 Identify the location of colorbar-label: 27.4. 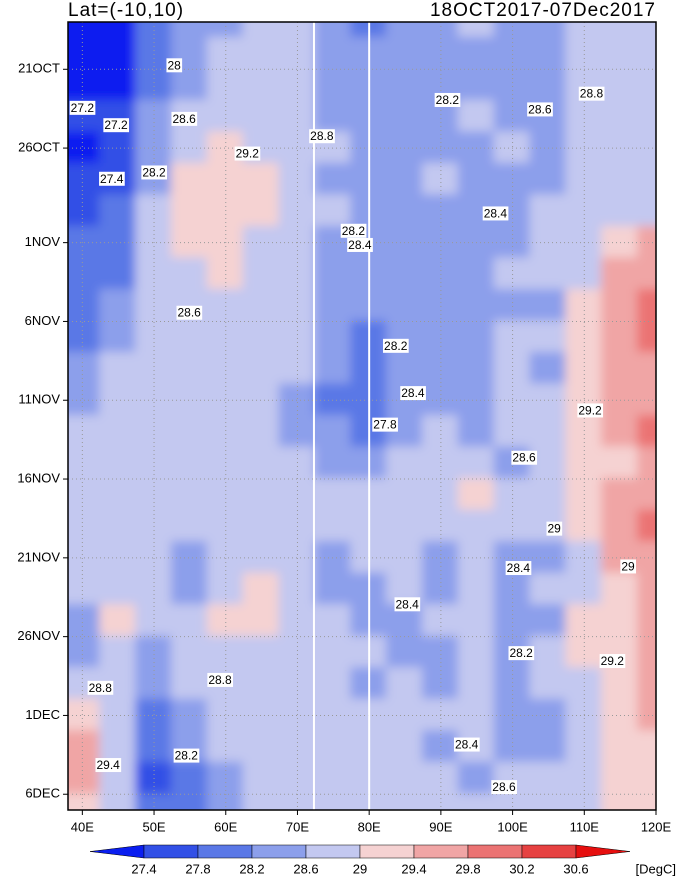
(143, 868).